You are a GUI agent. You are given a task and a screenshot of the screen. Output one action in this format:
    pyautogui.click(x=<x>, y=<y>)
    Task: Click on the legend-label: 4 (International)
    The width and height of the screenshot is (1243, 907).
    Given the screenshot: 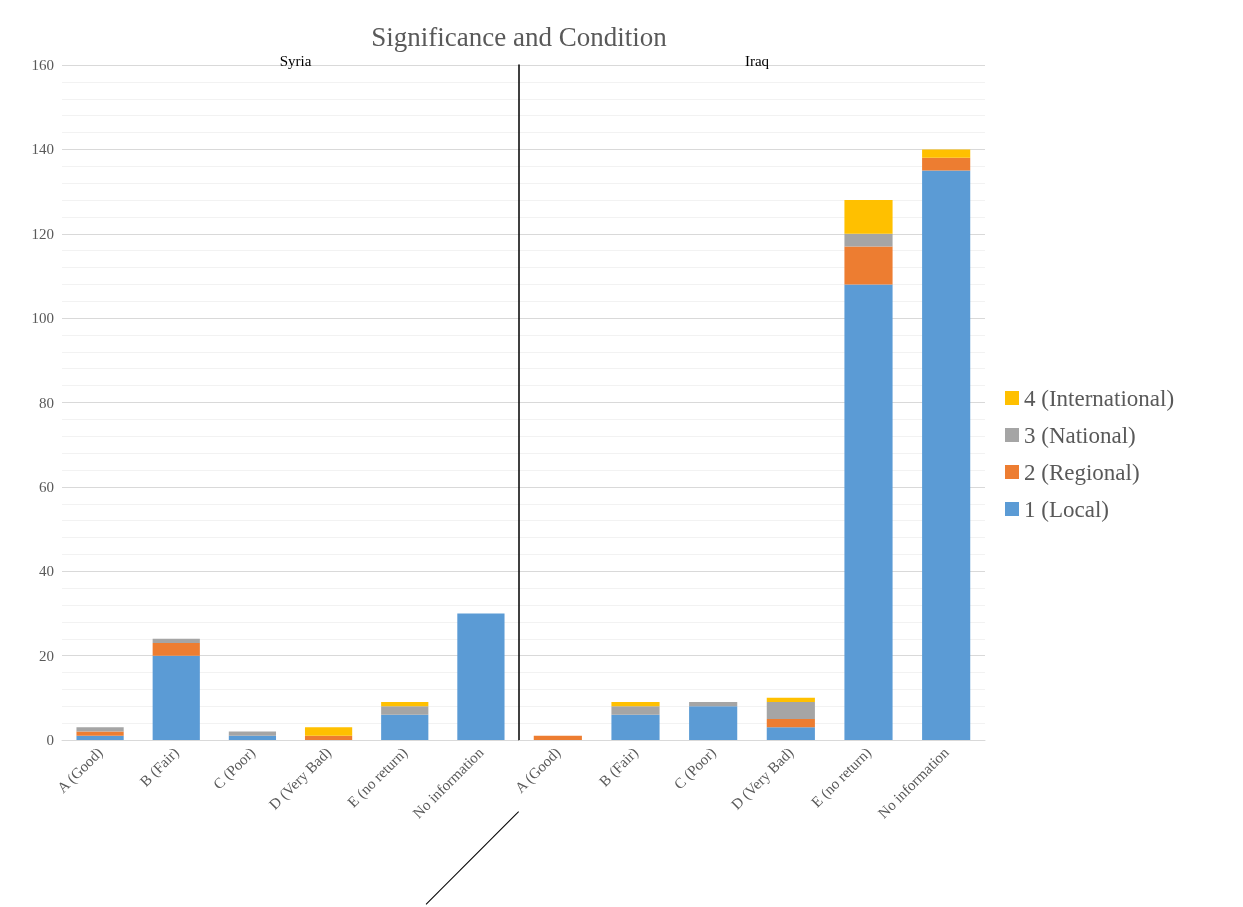 What is the action you would take?
    pyautogui.click(x=1099, y=398)
    